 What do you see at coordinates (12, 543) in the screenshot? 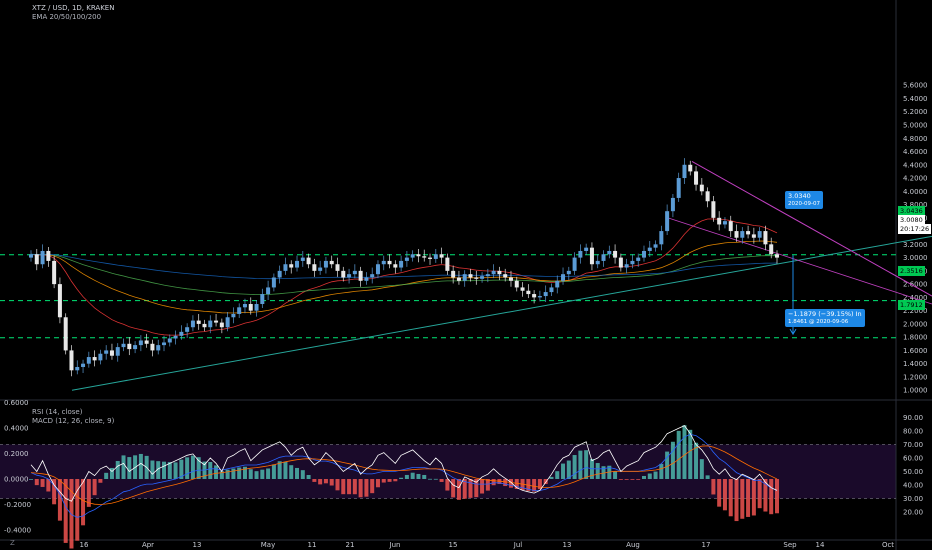
I see `timezone-button: Z` at bounding box center [12, 543].